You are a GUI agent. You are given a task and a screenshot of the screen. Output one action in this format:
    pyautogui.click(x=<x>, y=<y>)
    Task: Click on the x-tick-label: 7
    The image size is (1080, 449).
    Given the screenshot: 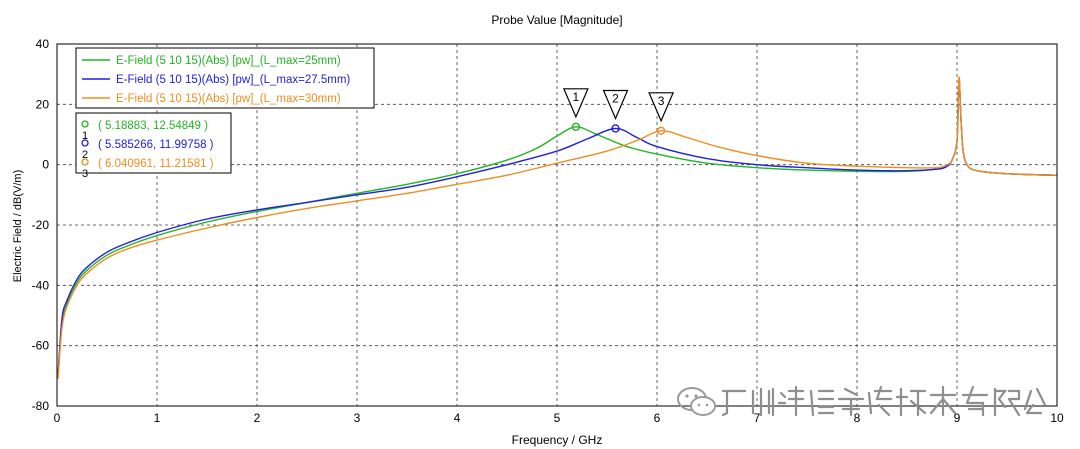 What is the action you would take?
    pyautogui.click(x=757, y=418)
    